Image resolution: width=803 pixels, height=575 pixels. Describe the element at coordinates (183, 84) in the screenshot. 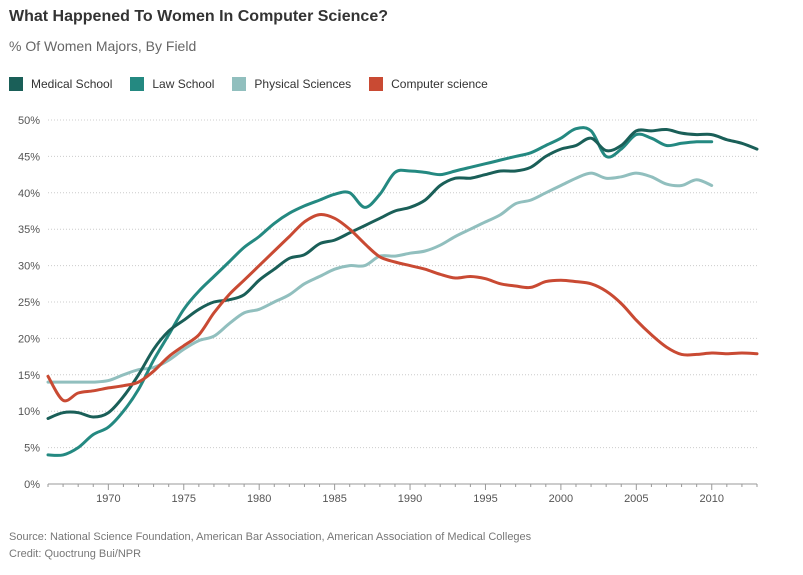

I see `legend-label-law-school: Law School` at that location.